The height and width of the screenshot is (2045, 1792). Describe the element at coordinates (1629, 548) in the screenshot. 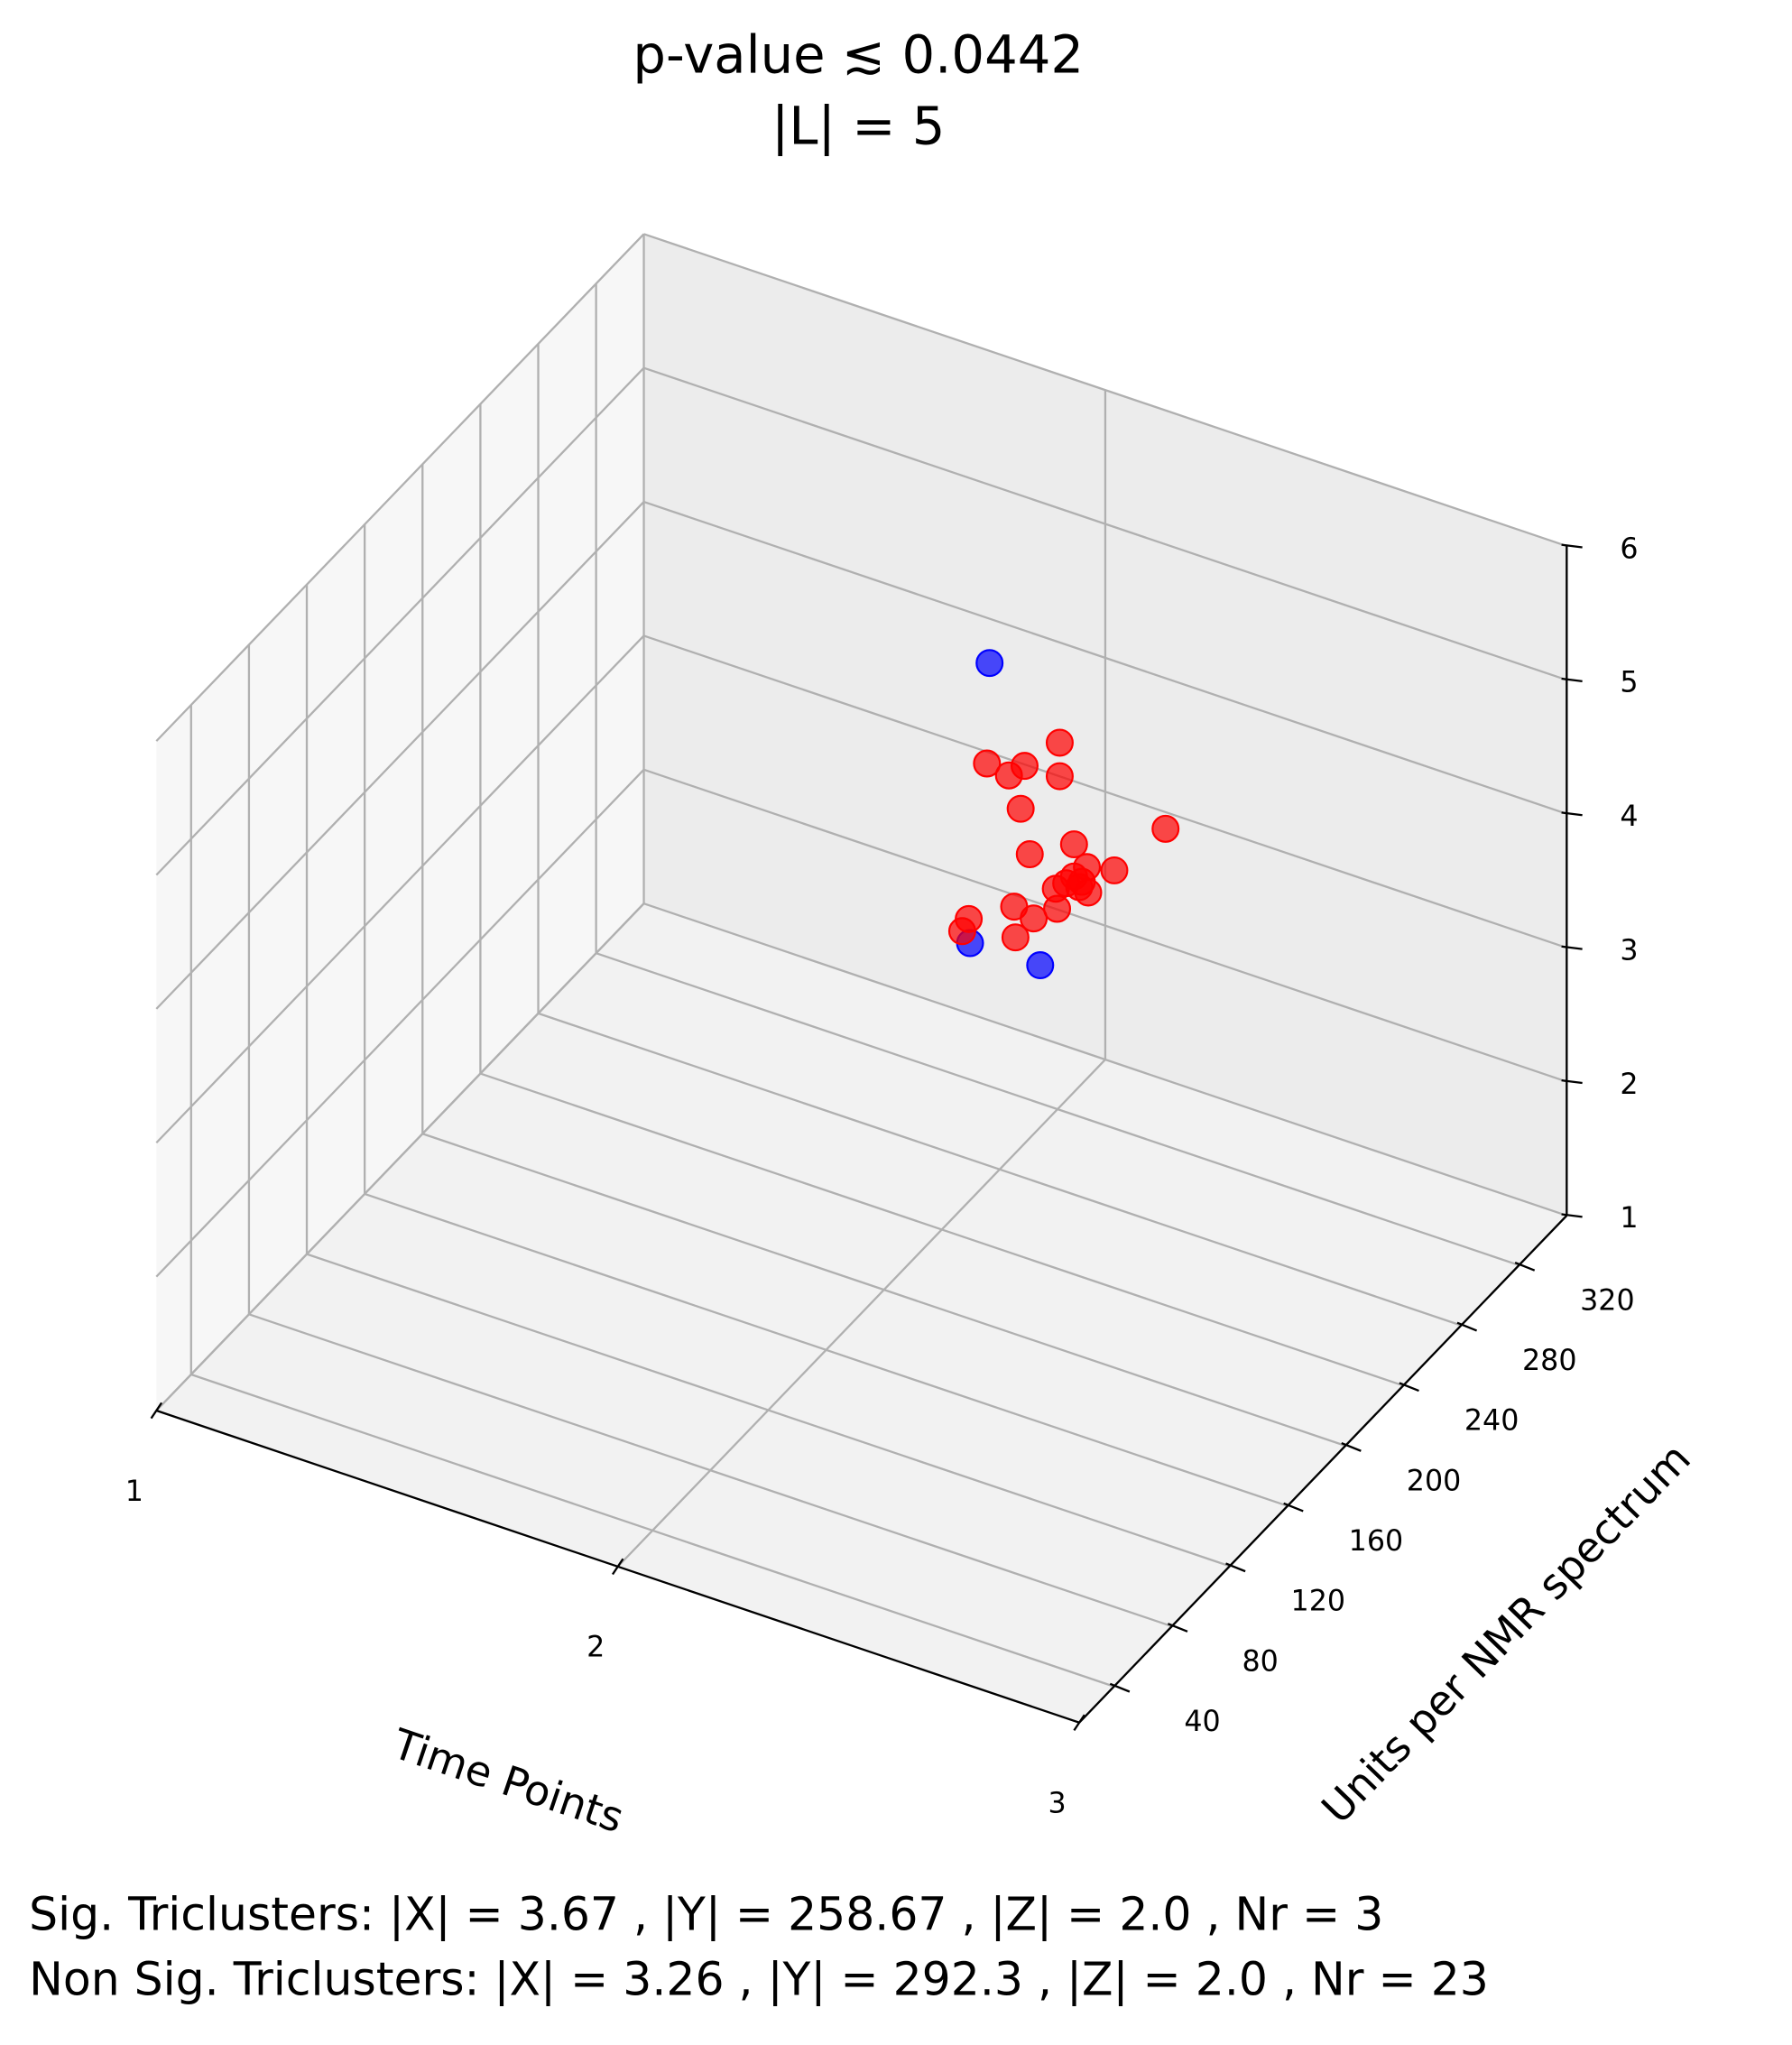

I see `z-tick-label: 6` at that location.